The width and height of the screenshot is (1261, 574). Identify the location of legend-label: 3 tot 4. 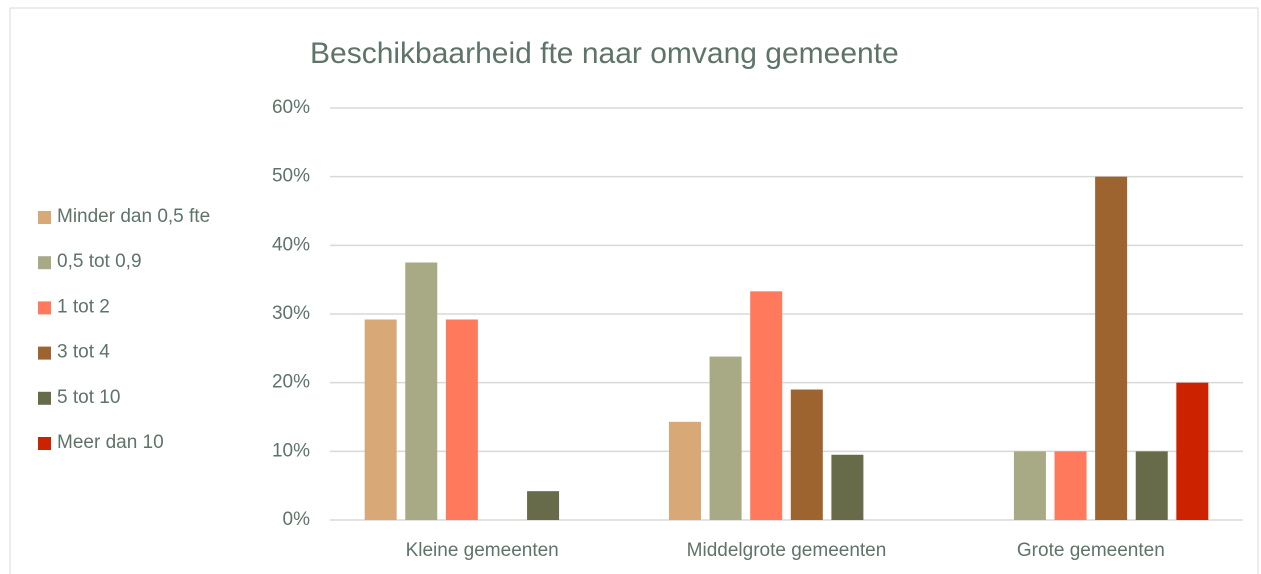
(83, 352).